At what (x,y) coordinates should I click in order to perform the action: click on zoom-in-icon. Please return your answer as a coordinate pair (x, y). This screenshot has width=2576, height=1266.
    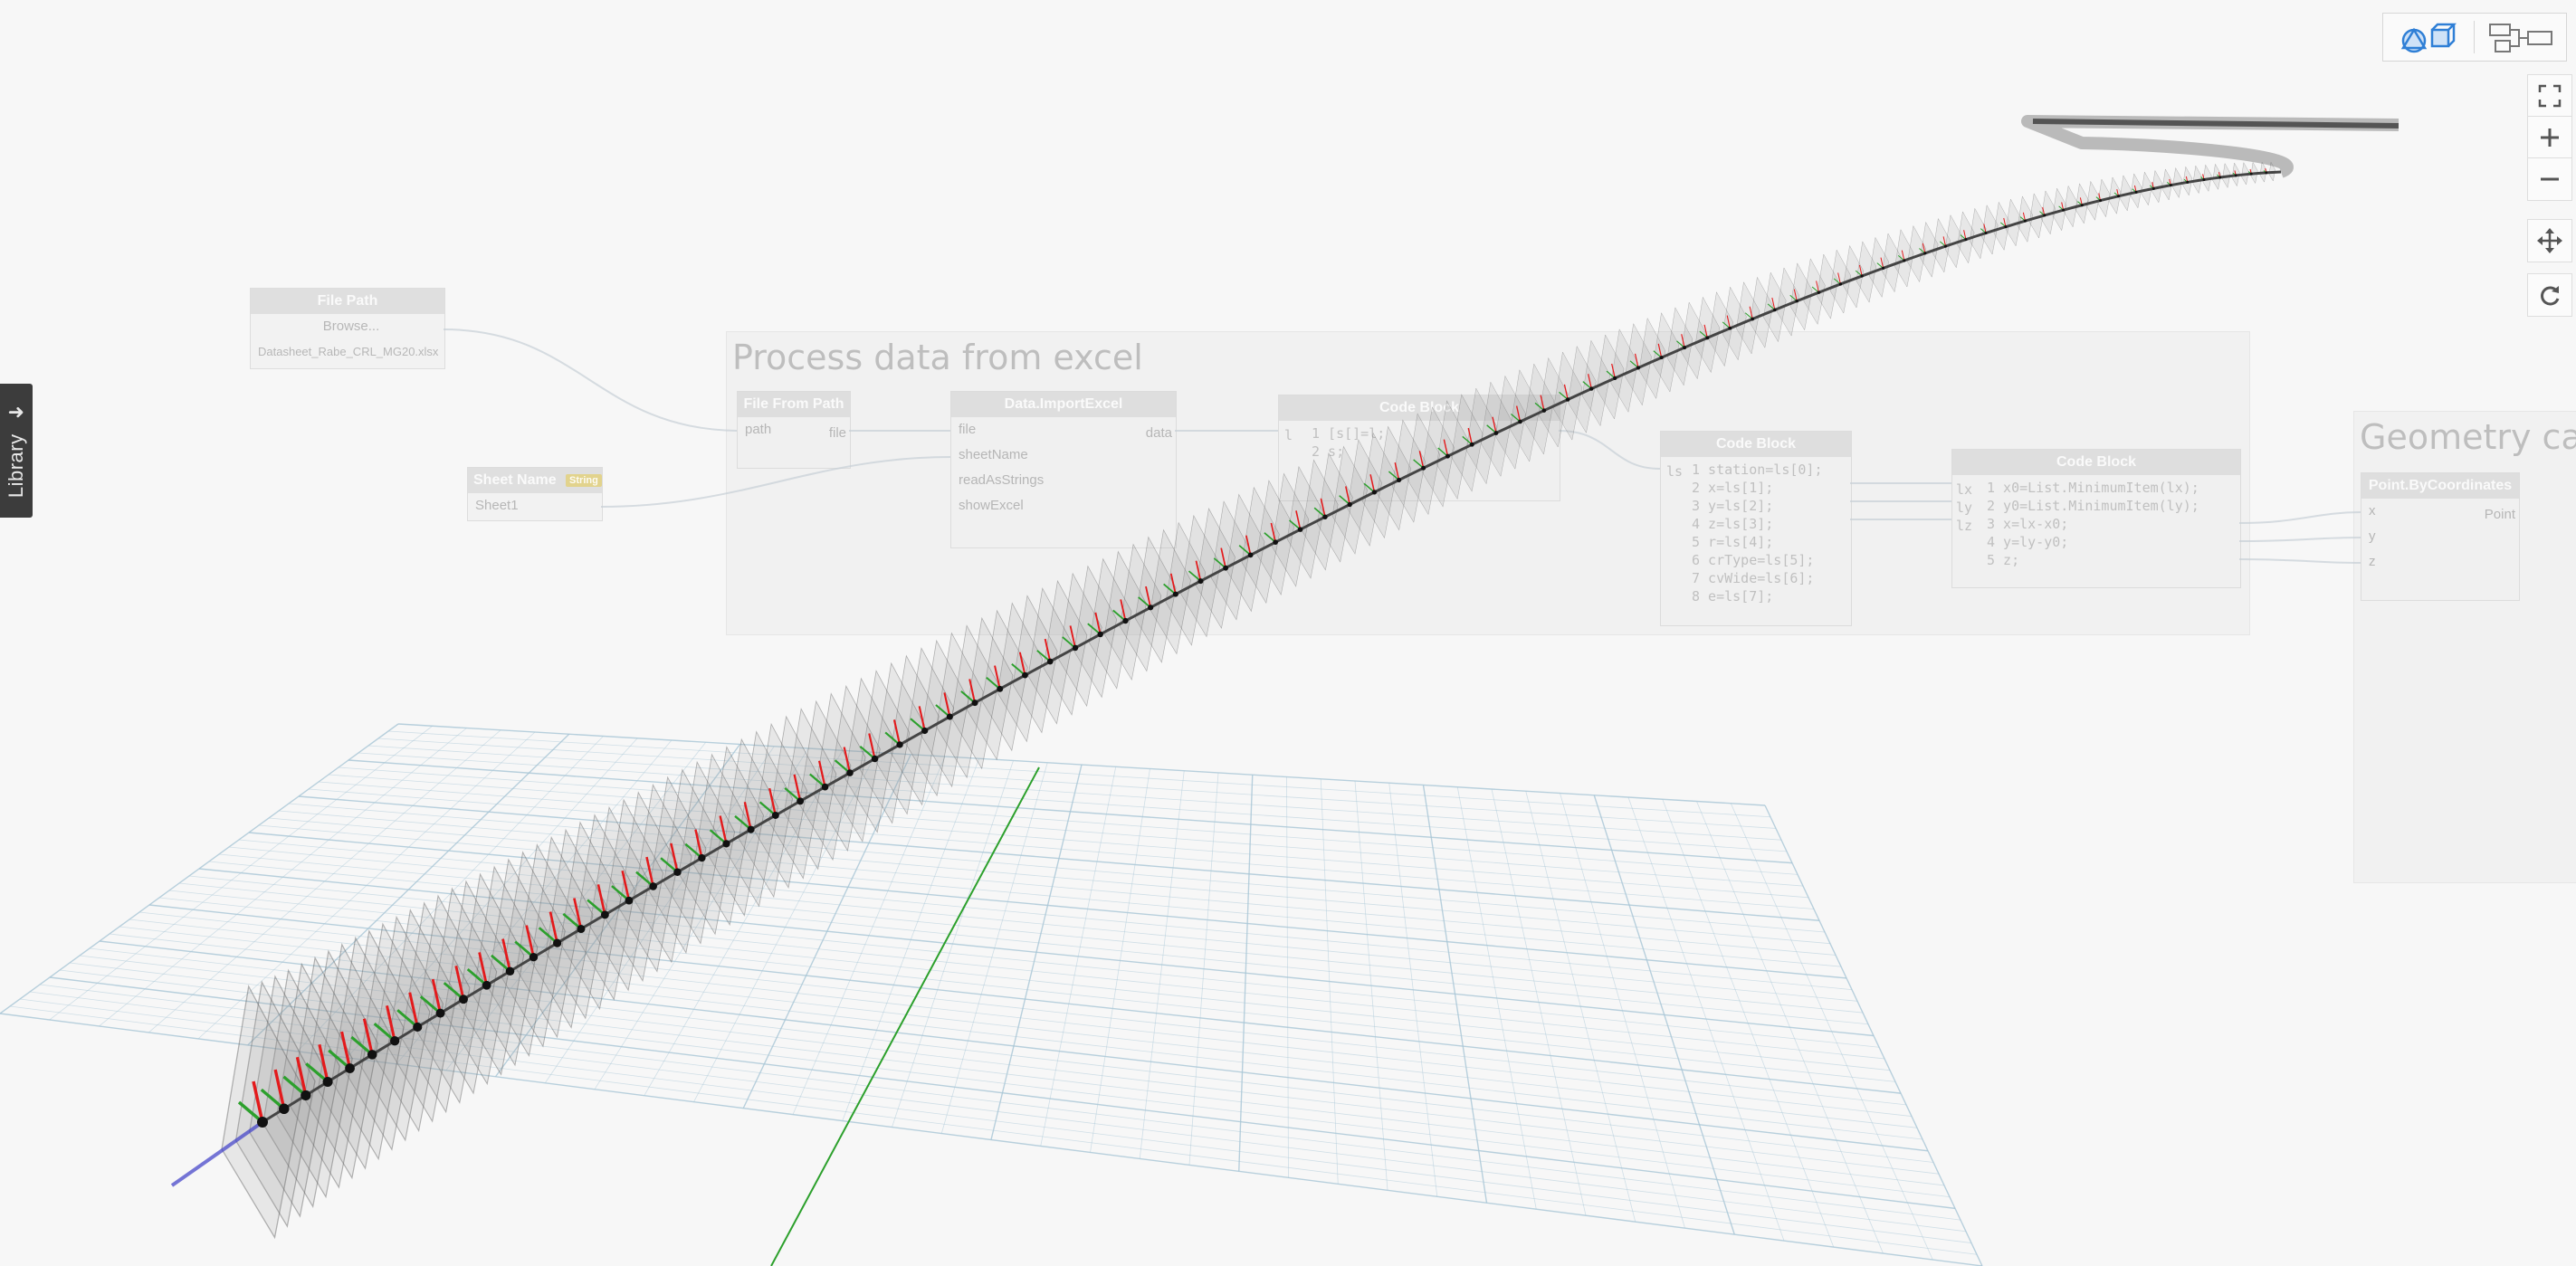
    Looking at the image, I should click on (2550, 138).